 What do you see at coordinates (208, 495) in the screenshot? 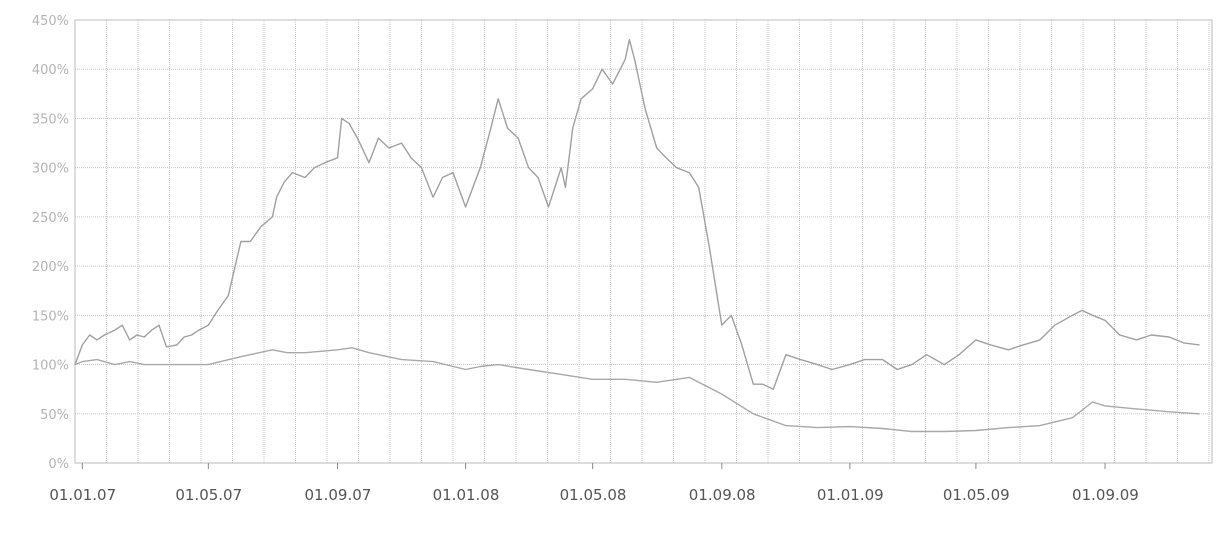
I see `x-tick-label: 01.05.07` at bounding box center [208, 495].